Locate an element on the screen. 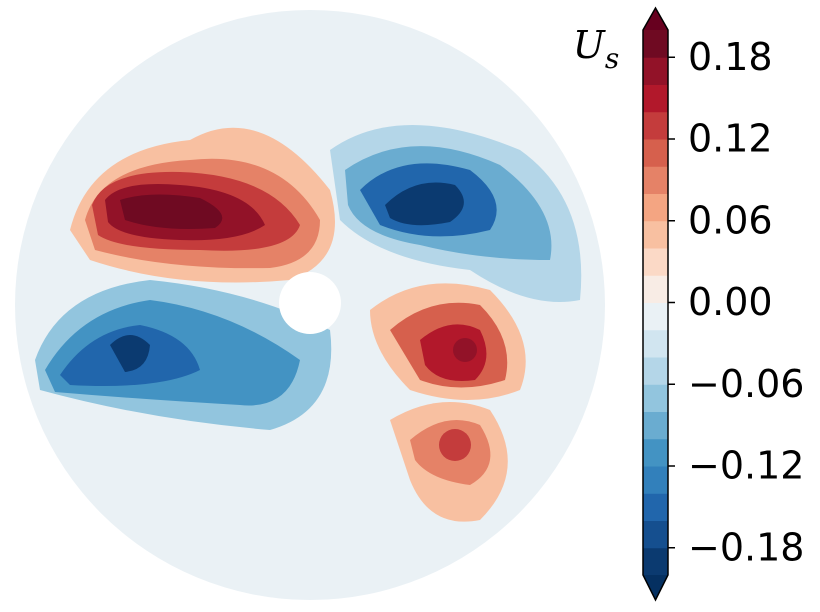 The height and width of the screenshot is (612, 820). colorbar-tick-label: −0.18 is located at coordinates (746, 547).